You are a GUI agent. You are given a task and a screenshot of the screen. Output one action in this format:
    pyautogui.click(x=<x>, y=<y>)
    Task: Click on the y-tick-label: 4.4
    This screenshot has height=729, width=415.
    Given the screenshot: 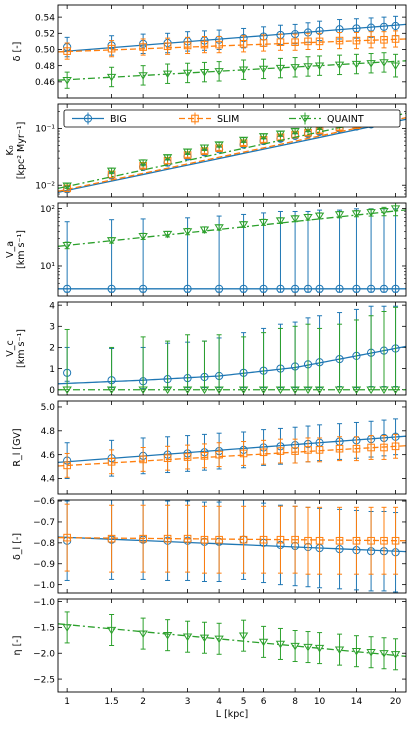 What is the action you would take?
    pyautogui.click(x=48, y=480)
    